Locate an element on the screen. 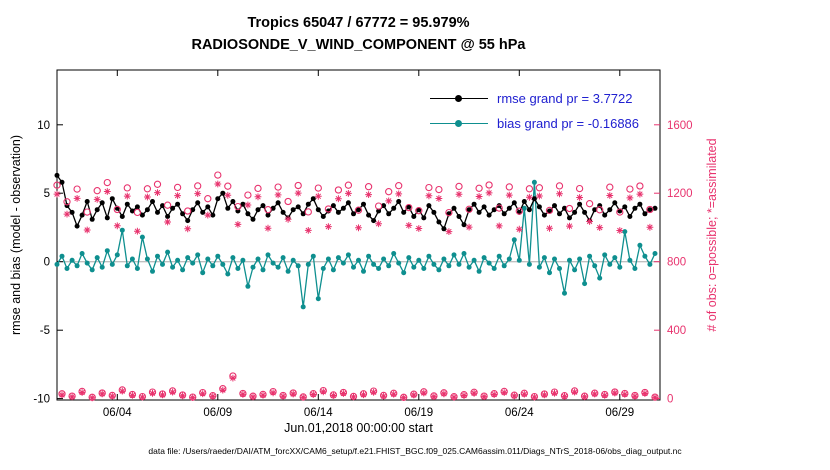 Image resolution: width=830 pixels, height=470 pixels. svg-text: 06/09 is located at coordinates (217, 413).